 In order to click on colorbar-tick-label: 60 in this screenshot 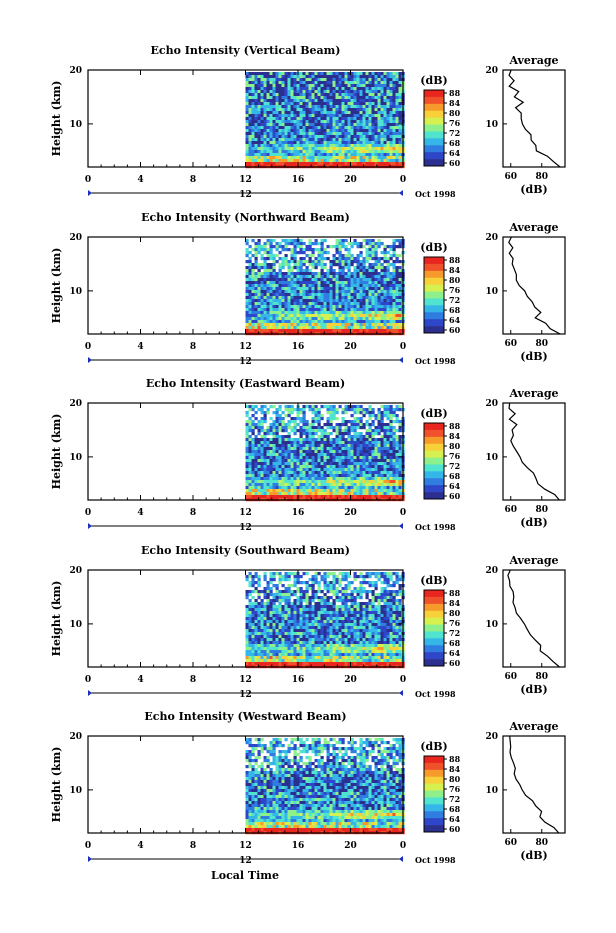, I will do `click(455, 829)`.